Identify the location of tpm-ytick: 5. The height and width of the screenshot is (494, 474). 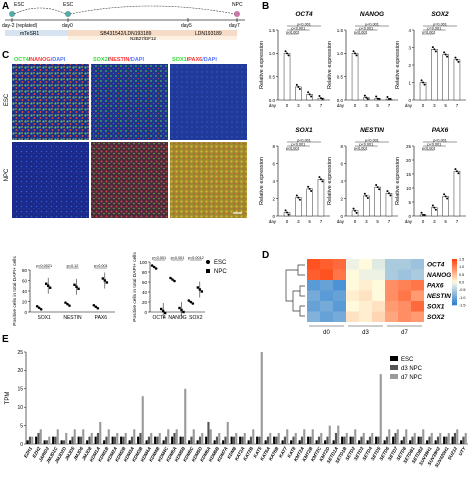
(21, 426).